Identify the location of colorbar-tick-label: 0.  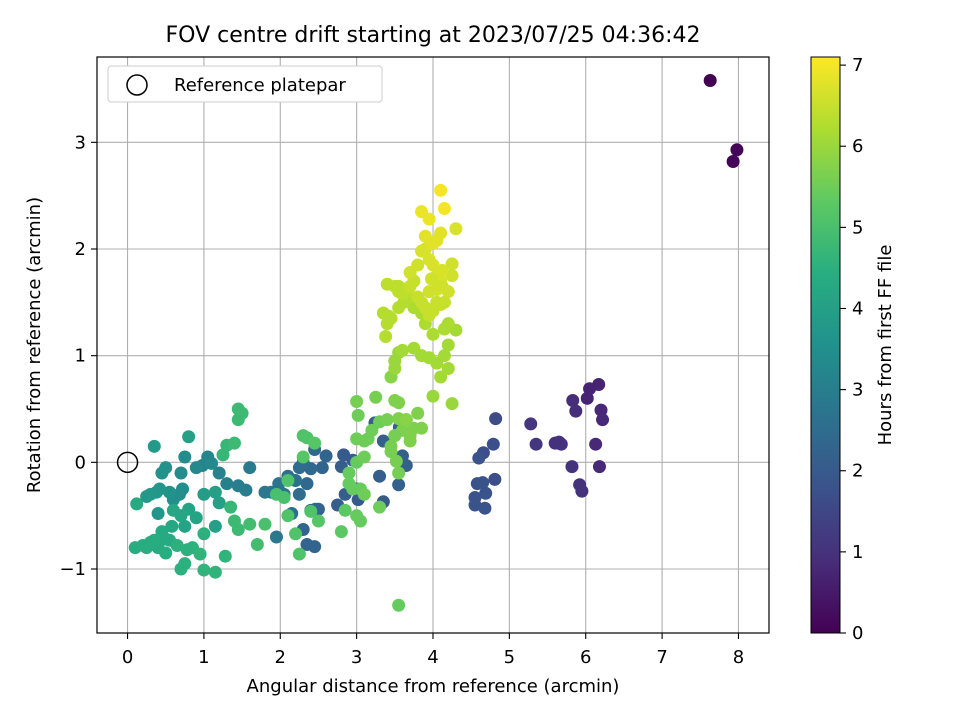
(857, 633).